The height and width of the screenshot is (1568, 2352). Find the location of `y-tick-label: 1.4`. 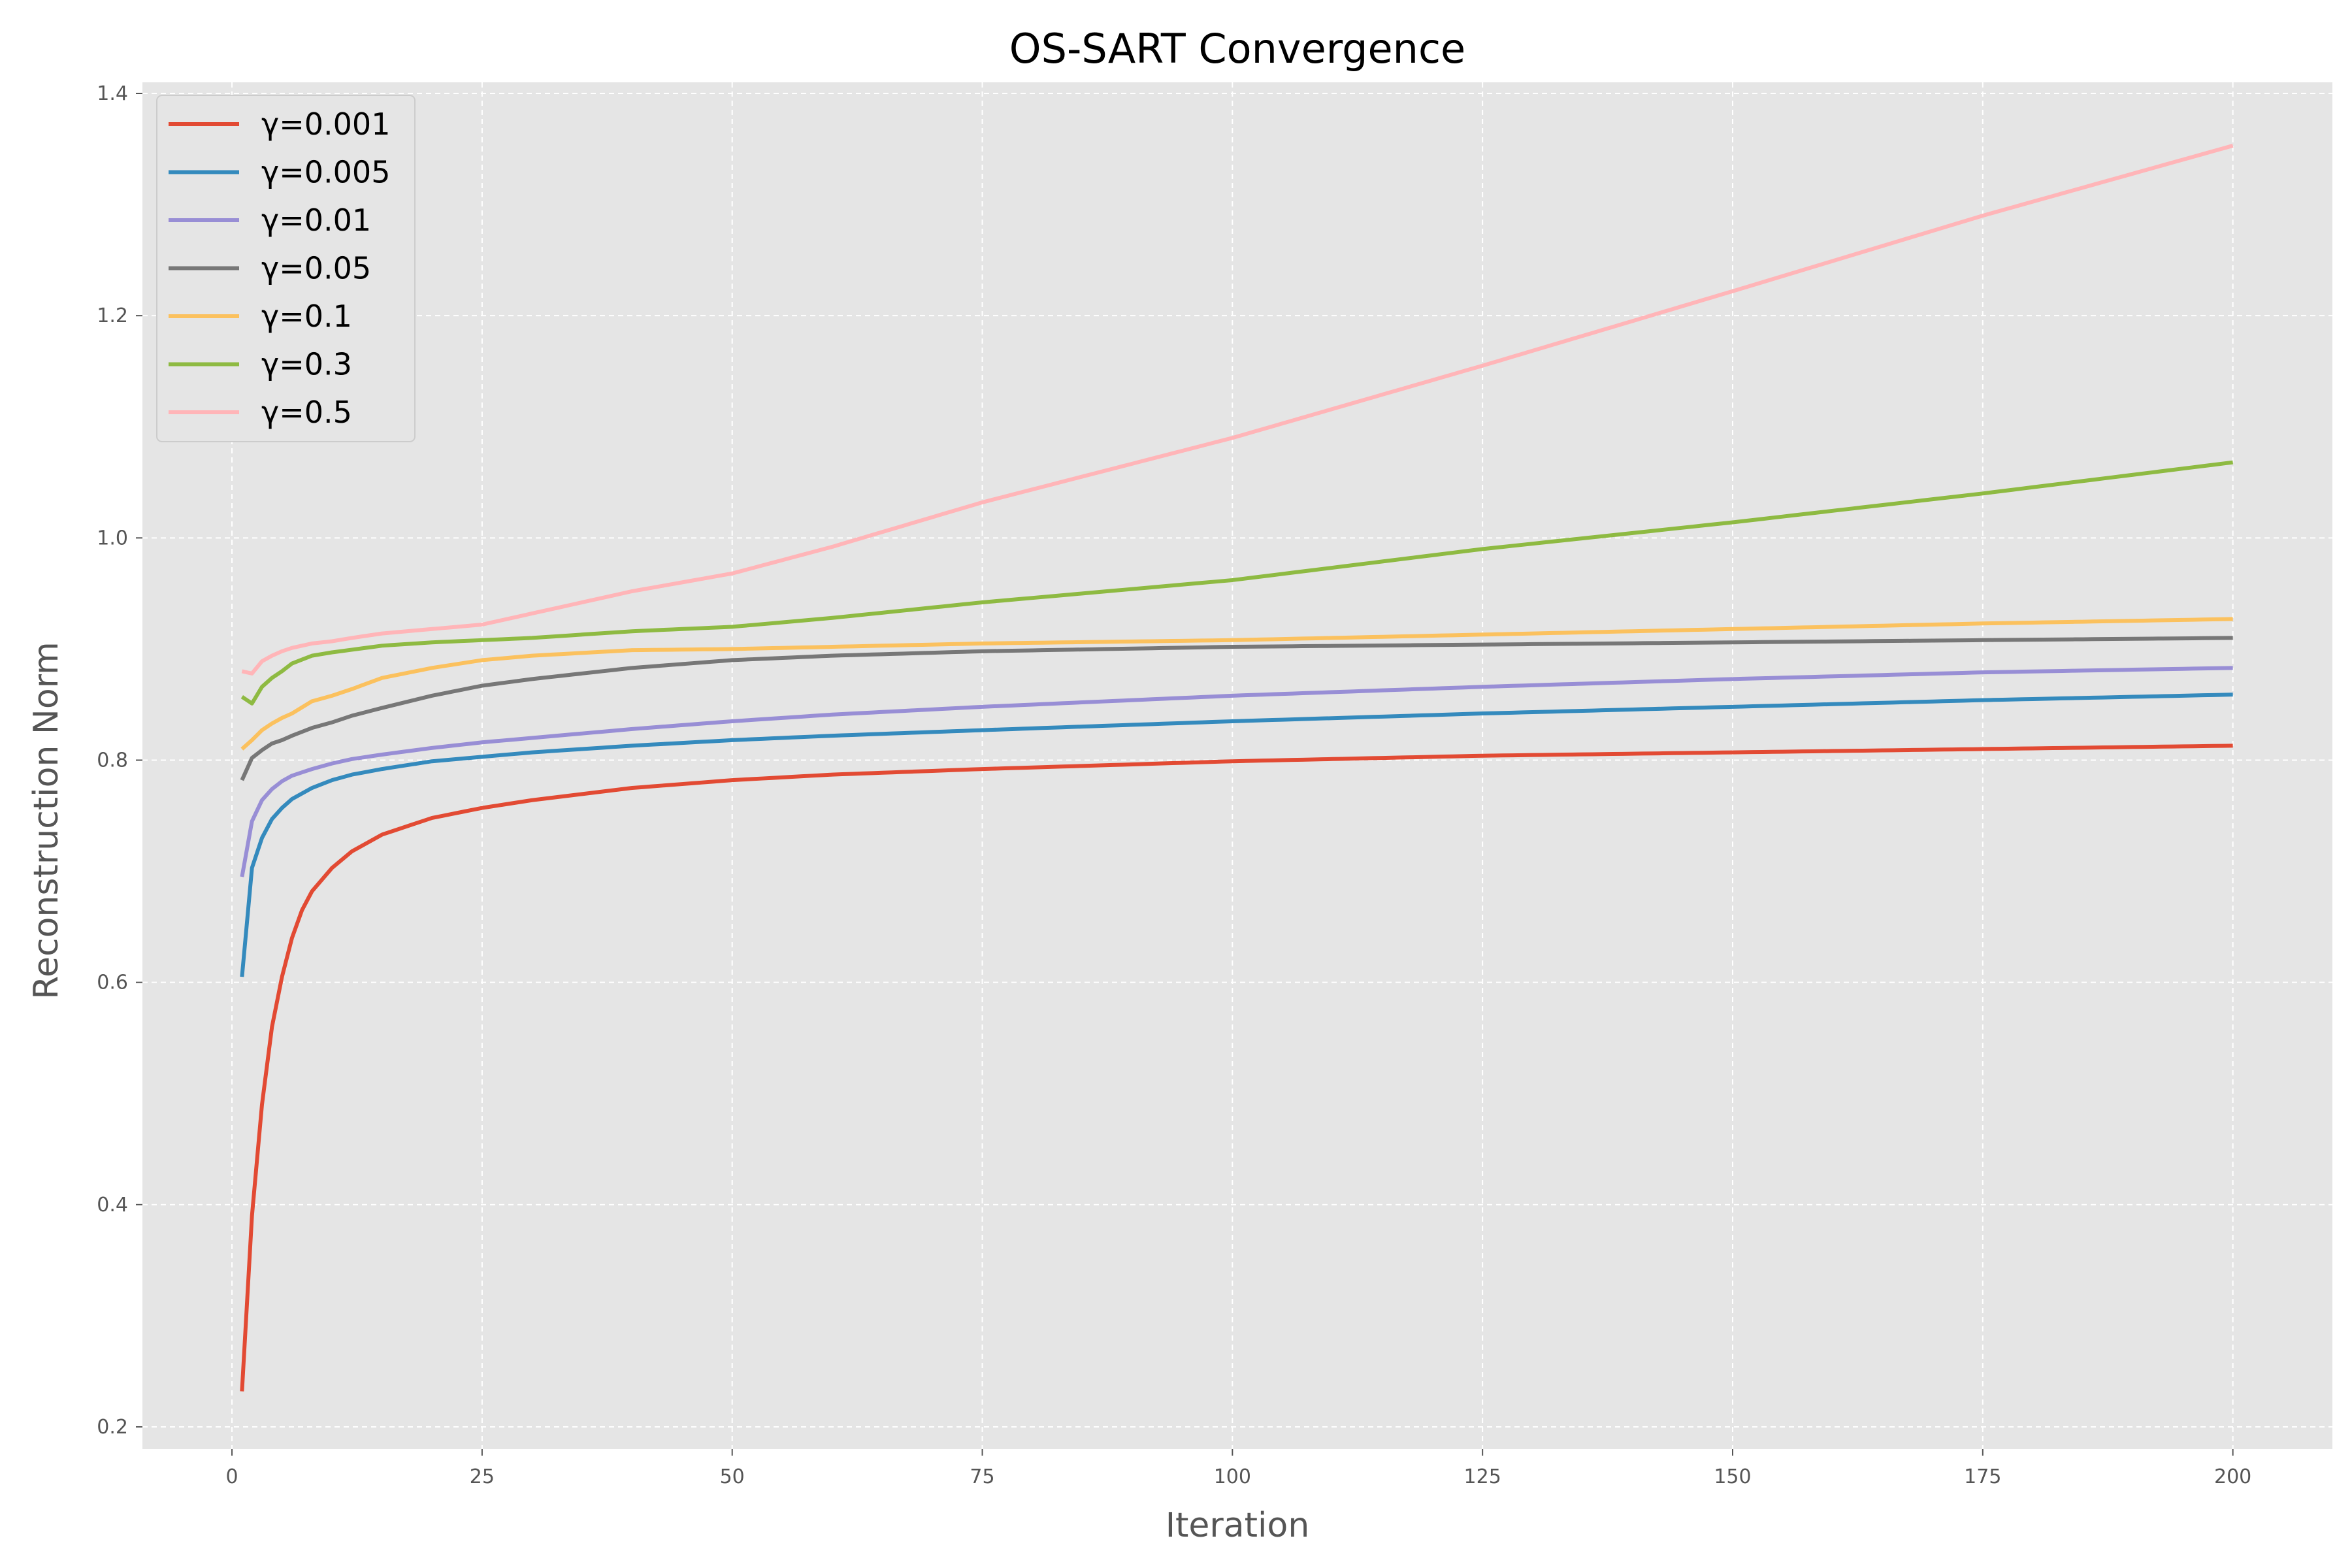

y-tick-label: 1.4 is located at coordinates (112, 93).